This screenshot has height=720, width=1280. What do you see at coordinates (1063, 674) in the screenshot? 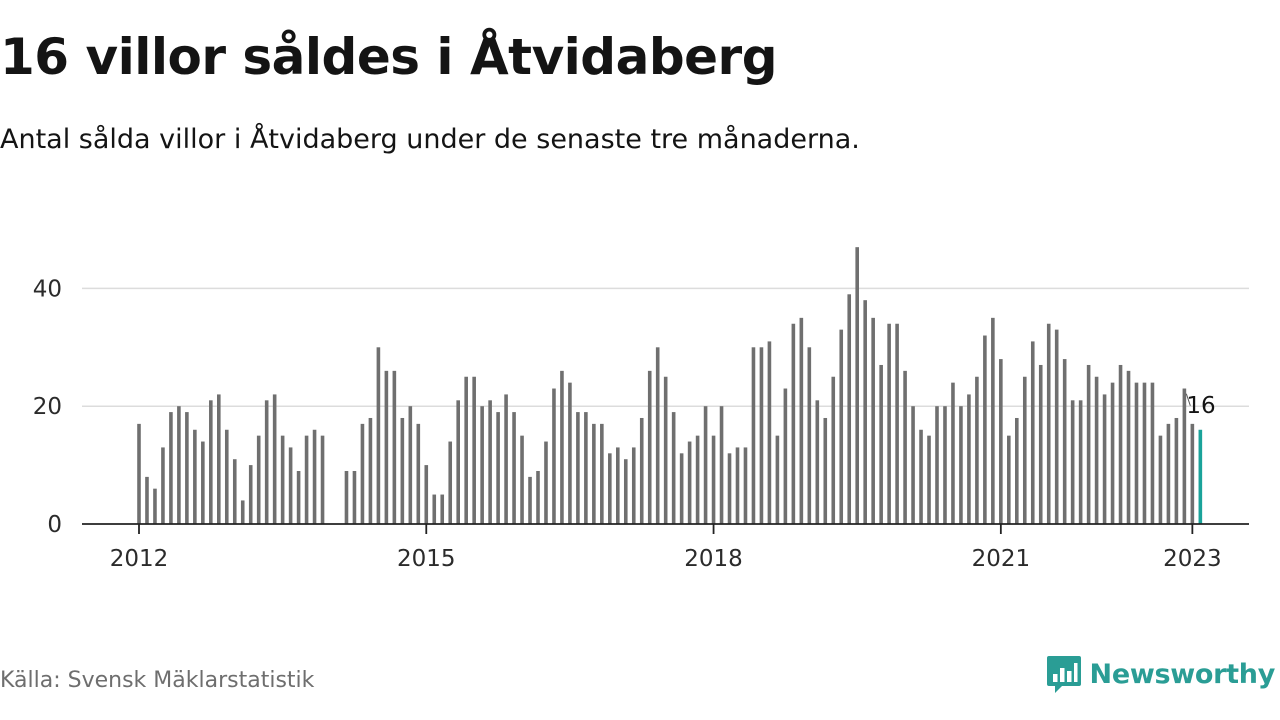
I see `newsworthy-logo-icon` at bounding box center [1063, 674].